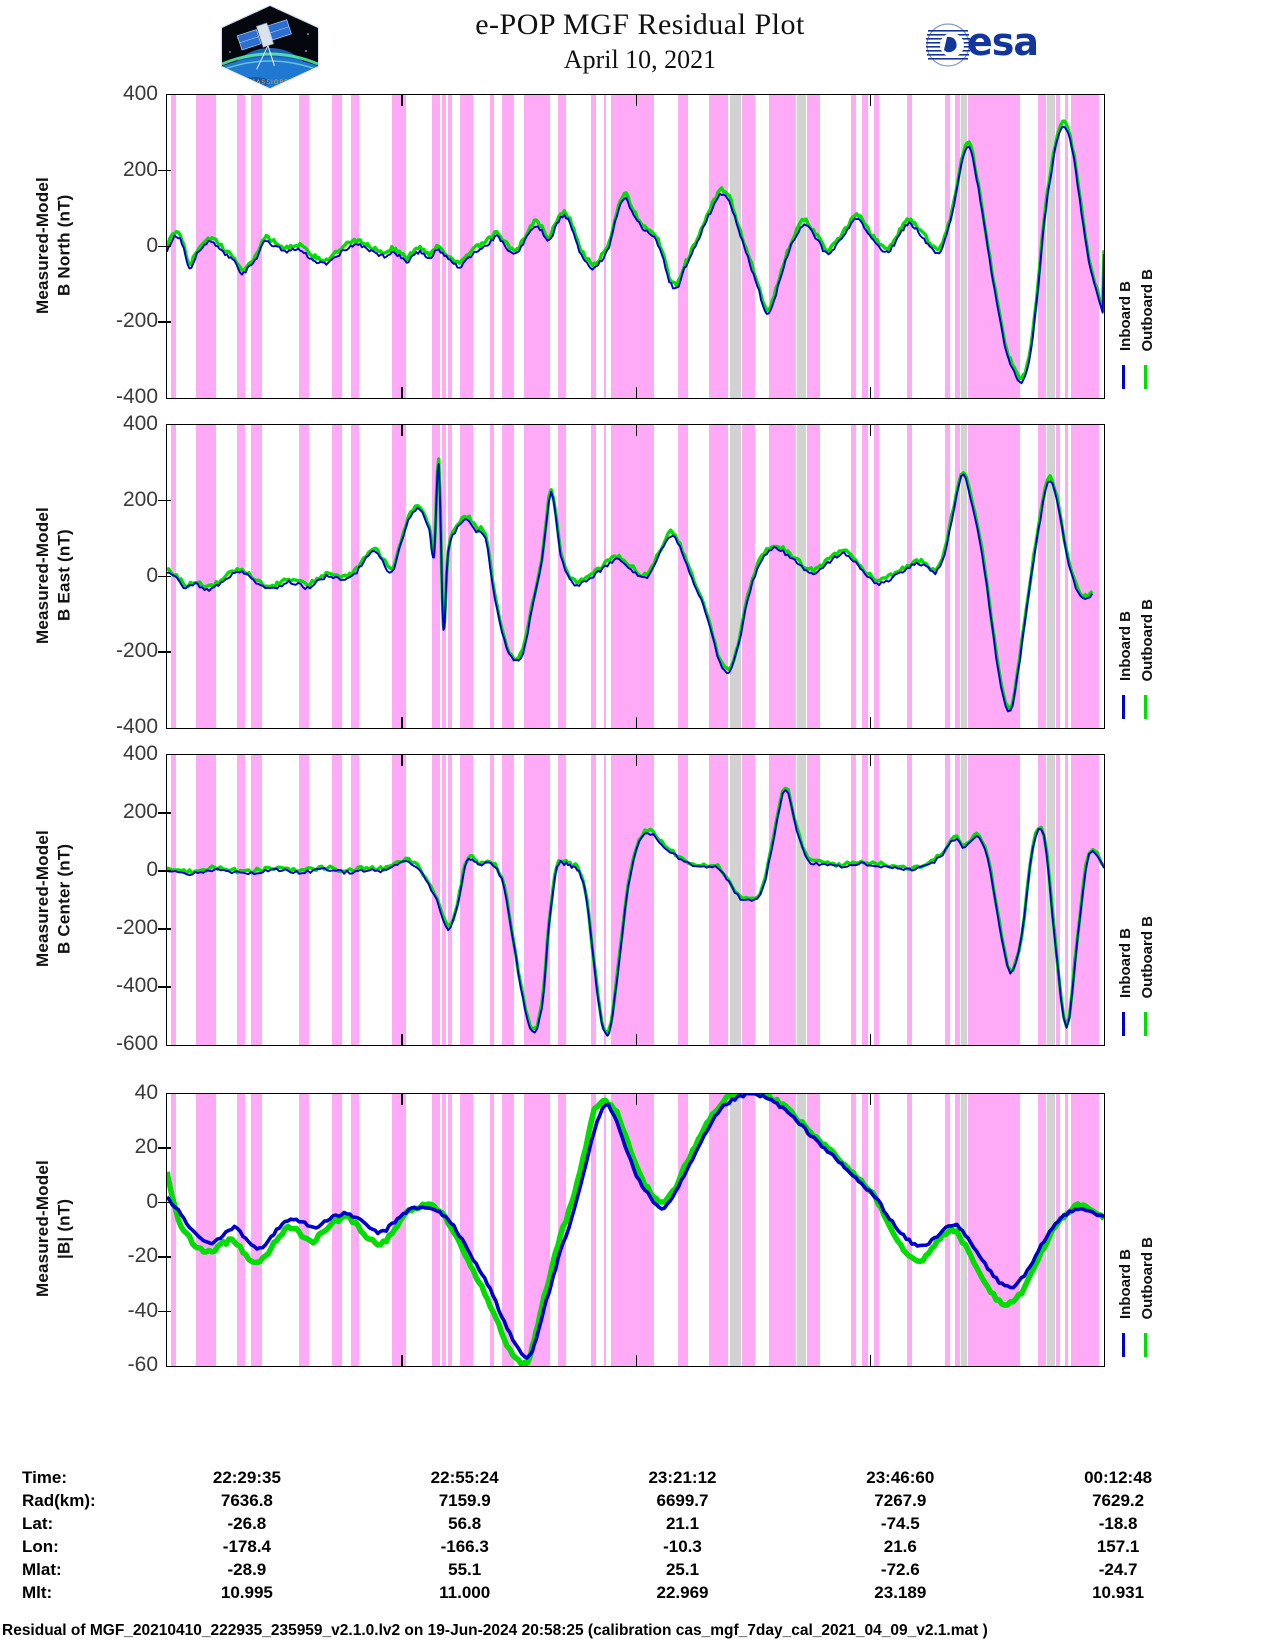  Describe the element at coordinates (246, 1546) in the screenshot. I see `table-cell: -178.4` at that location.